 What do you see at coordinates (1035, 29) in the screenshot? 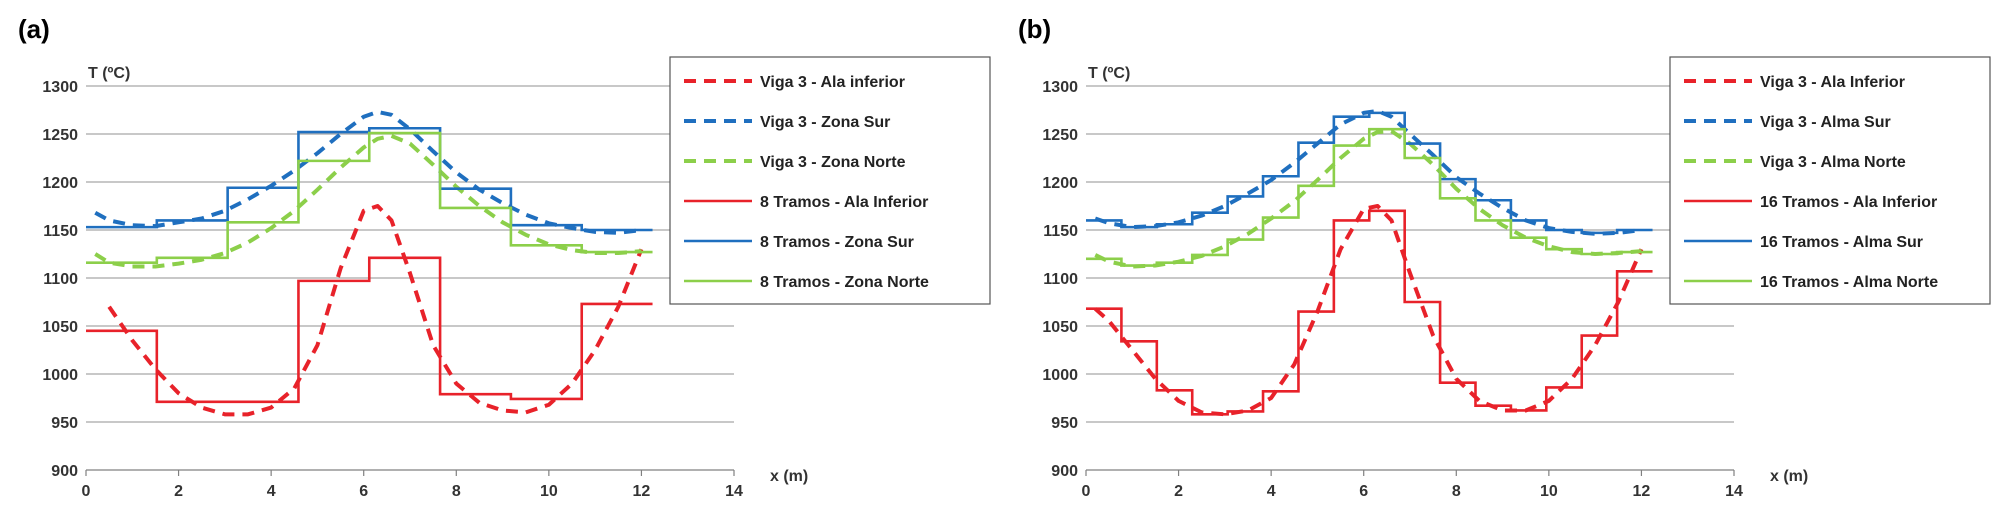
I see `panel-label: (b)` at bounding box center [1035, 29].